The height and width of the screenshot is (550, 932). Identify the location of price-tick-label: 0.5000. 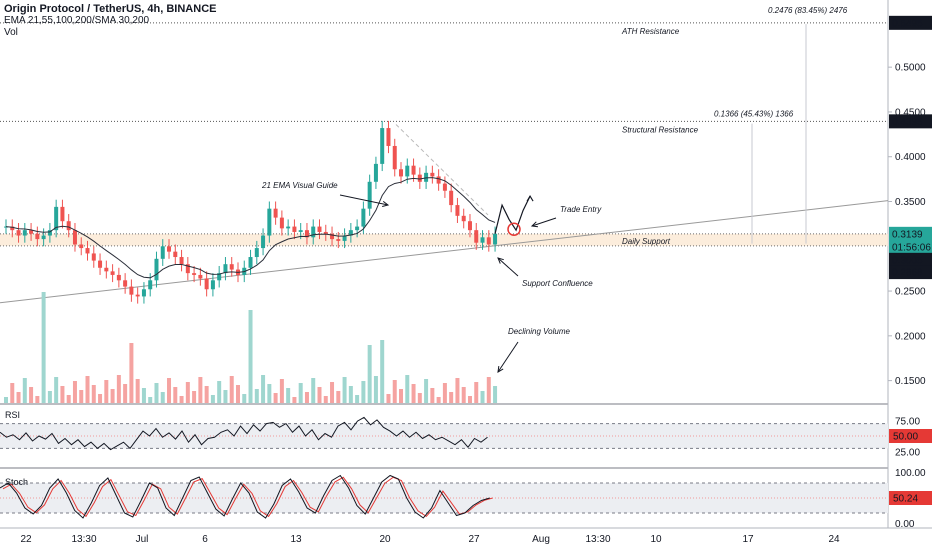
(910, 68).